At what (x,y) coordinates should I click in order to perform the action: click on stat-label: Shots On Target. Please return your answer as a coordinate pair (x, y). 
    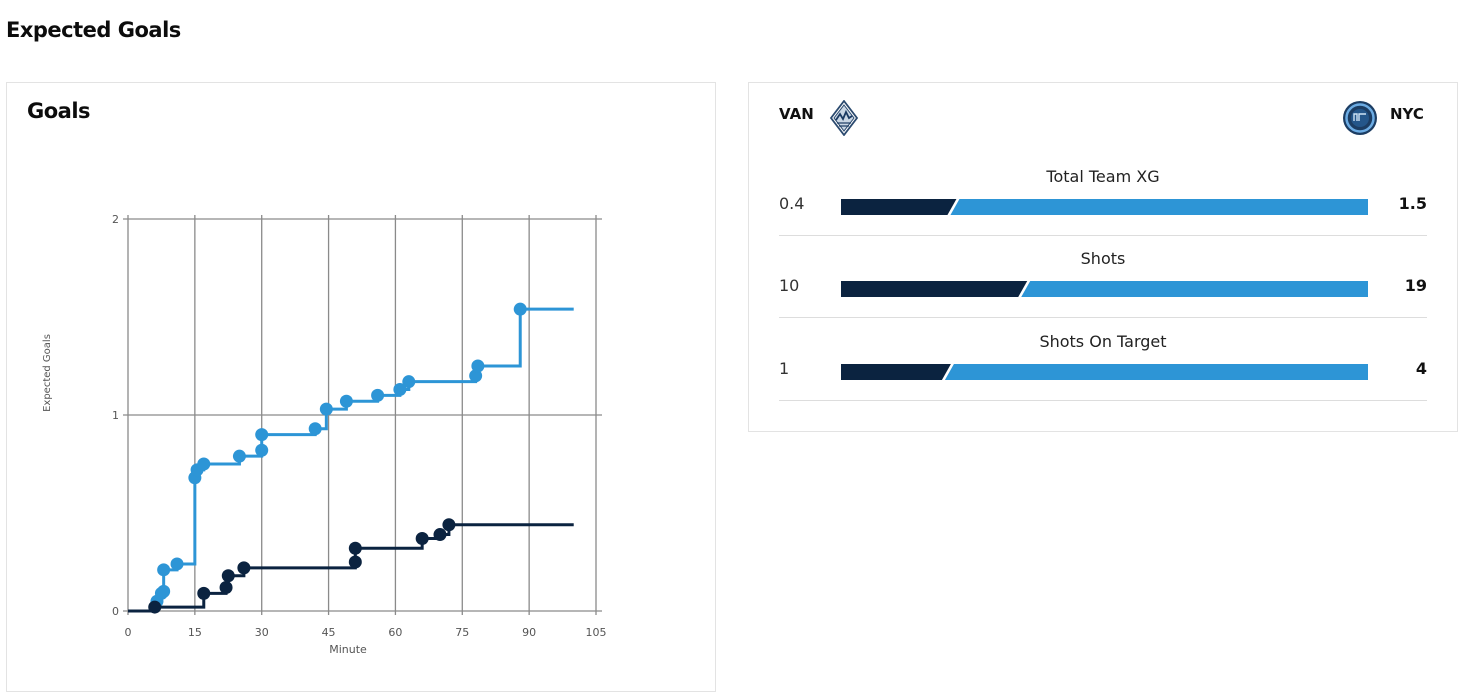
    Looking at the image, I should click on (1103, 341).